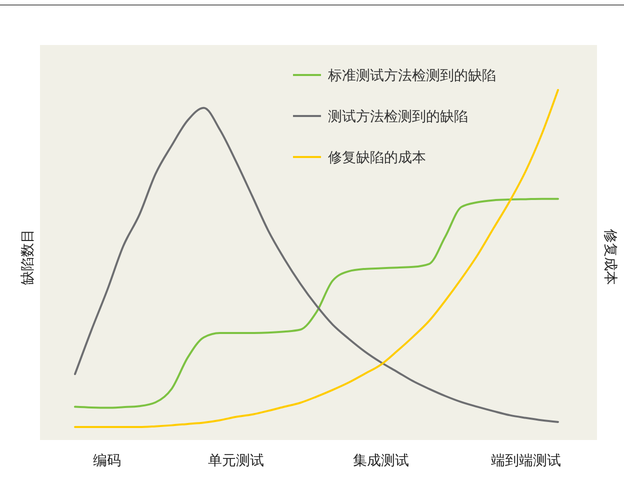 The image size is (624, 499). What do you see at coordinates (236, 461) in the screenshot?
I see `x-tick-label: 单元测试` at bounding box center [236, 461].